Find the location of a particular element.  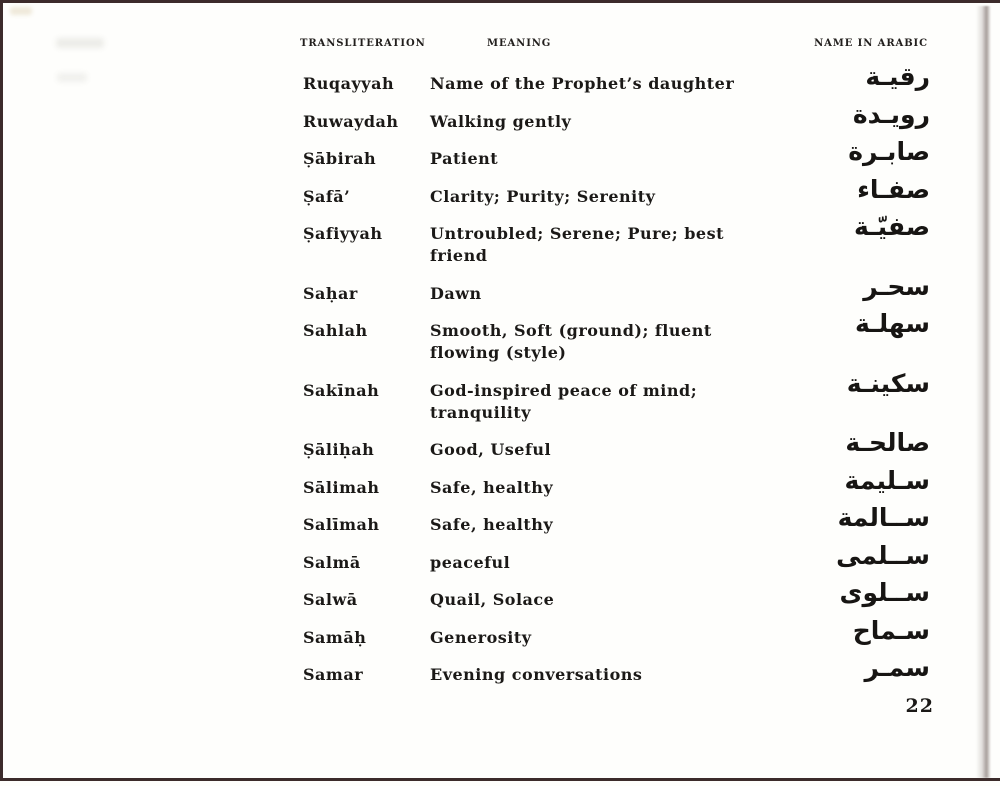

table-row: Saḥar Dawn سحـر is located at coordinates (501, 289).